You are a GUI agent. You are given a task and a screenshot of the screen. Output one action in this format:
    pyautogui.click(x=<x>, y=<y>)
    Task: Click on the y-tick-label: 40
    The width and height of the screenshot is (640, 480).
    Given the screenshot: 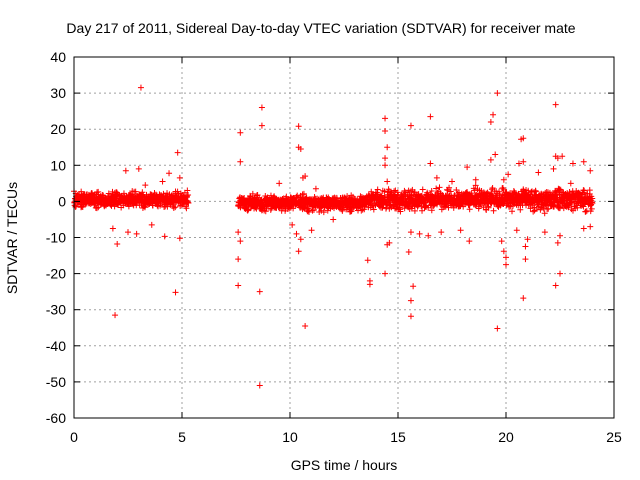 What is the action you would take?
    pyautogui.click(x=58, y=57)
    